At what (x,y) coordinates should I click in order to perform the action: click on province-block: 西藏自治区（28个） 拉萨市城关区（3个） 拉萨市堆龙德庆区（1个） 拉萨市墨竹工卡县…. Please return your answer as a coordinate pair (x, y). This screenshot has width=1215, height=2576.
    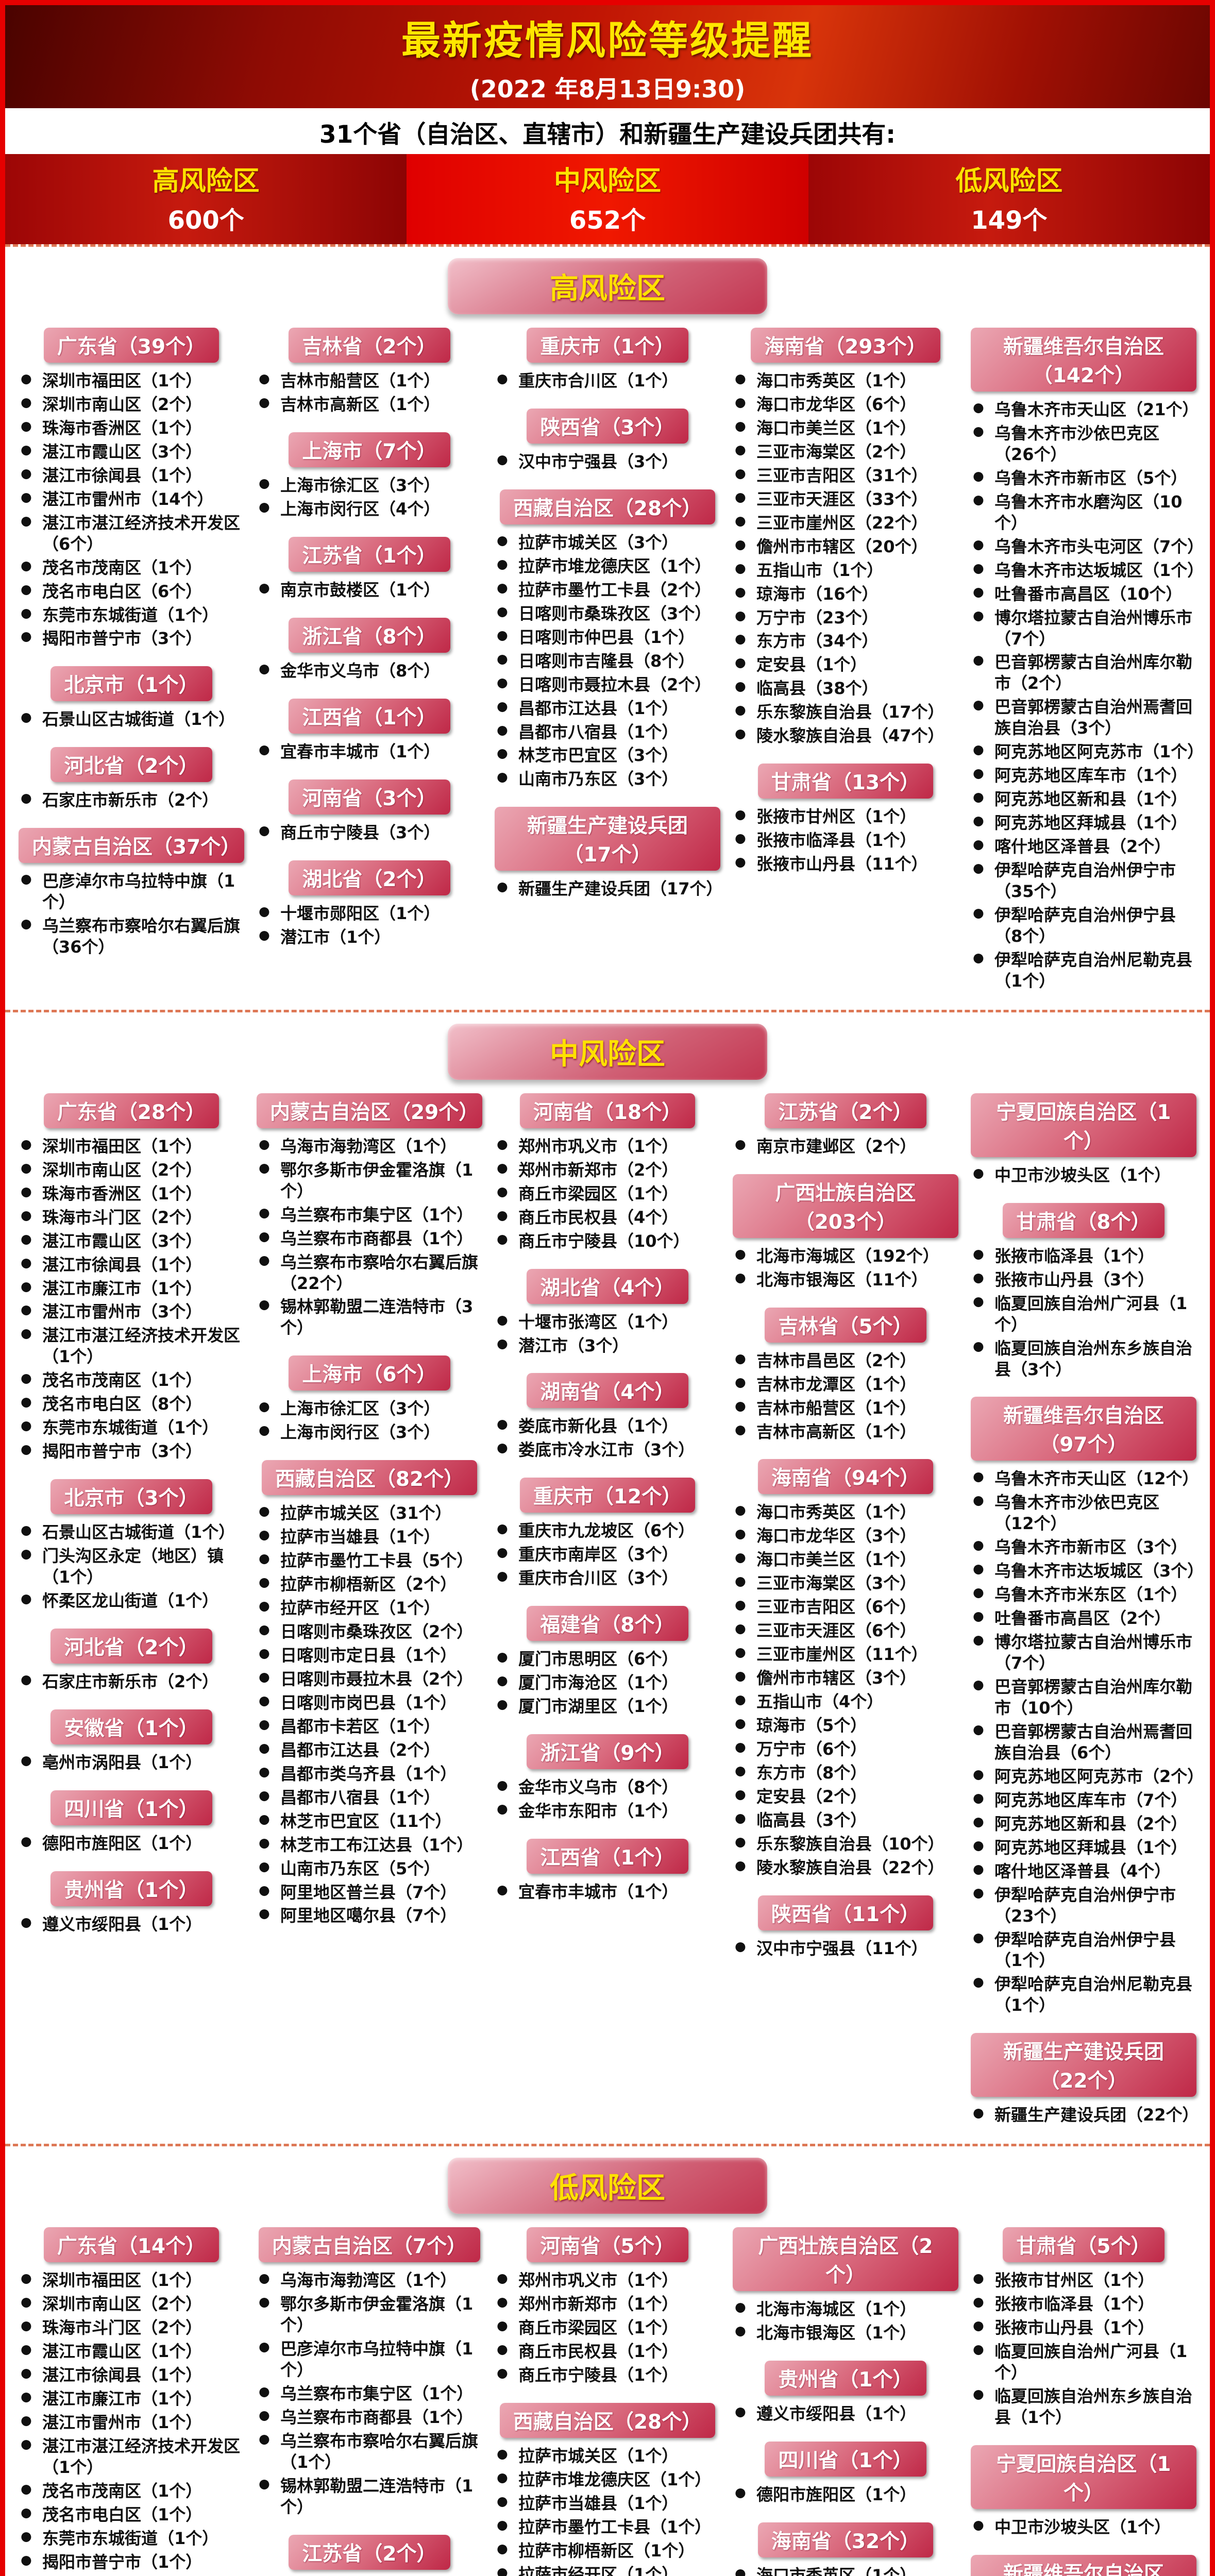
    Looking at the image, I should click on (607, 640).